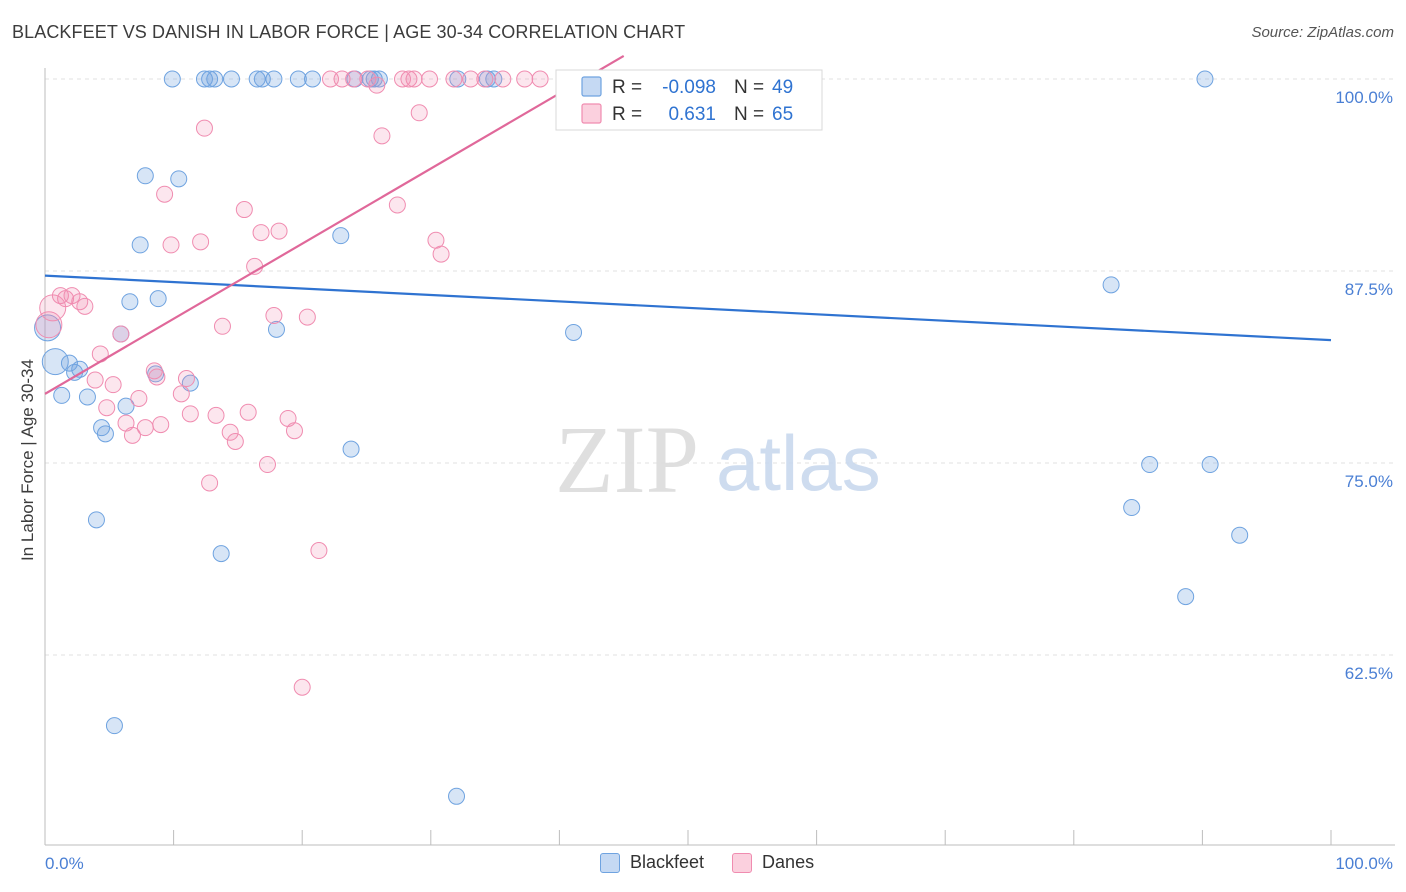  I want to click on legend-item-blackfeet: Blackfeet, so click(652, 862).